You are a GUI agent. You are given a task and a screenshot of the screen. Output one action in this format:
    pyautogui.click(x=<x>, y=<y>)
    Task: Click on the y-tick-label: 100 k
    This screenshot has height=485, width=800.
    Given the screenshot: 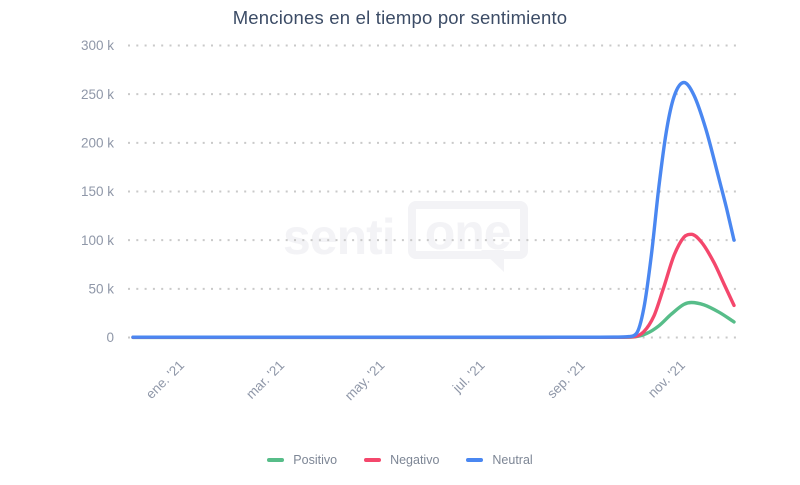 What is the action you would take?
    pyautogui.click(x=97, y=240)
    